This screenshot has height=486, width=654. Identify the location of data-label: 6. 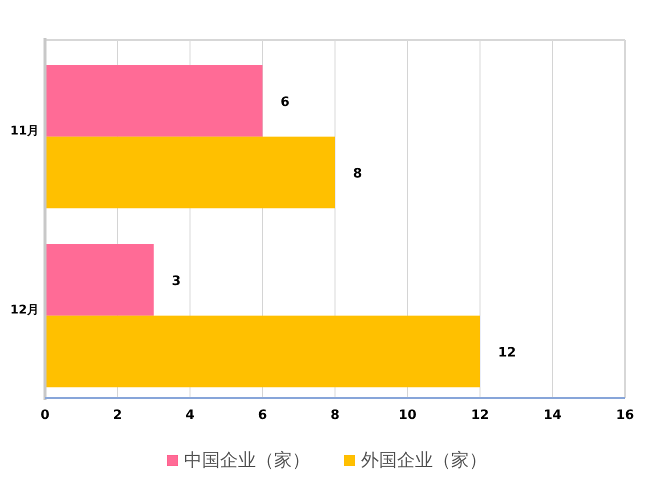
(285, 102).